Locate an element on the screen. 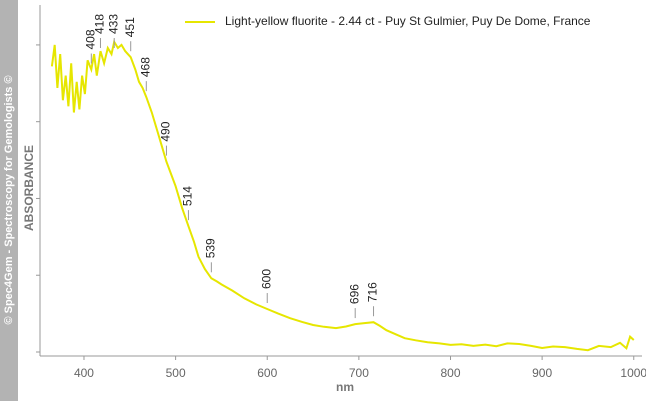  peak-label: 451 is located at coordinates (130, 27).